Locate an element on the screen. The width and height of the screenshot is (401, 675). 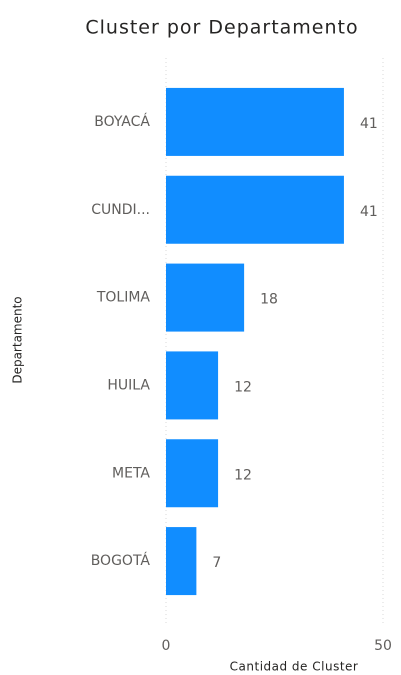
x-tick-label: 50 is located at coordinates (383, 646).